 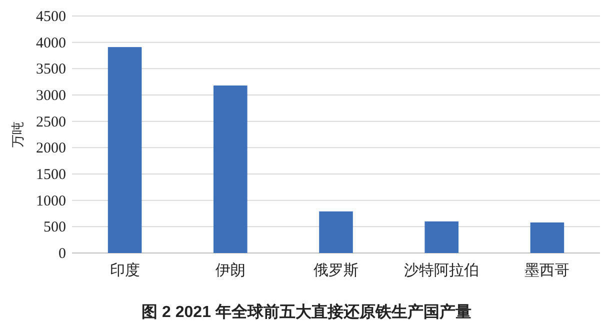 I want to click on x-tick-label: 俄罗斯, so click(x=336, y=270).